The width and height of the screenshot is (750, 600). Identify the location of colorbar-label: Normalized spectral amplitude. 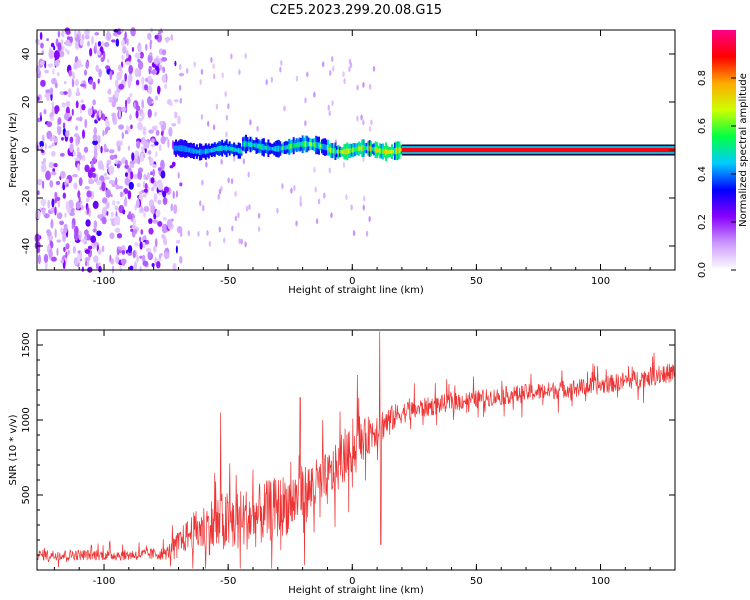
(743, 150).